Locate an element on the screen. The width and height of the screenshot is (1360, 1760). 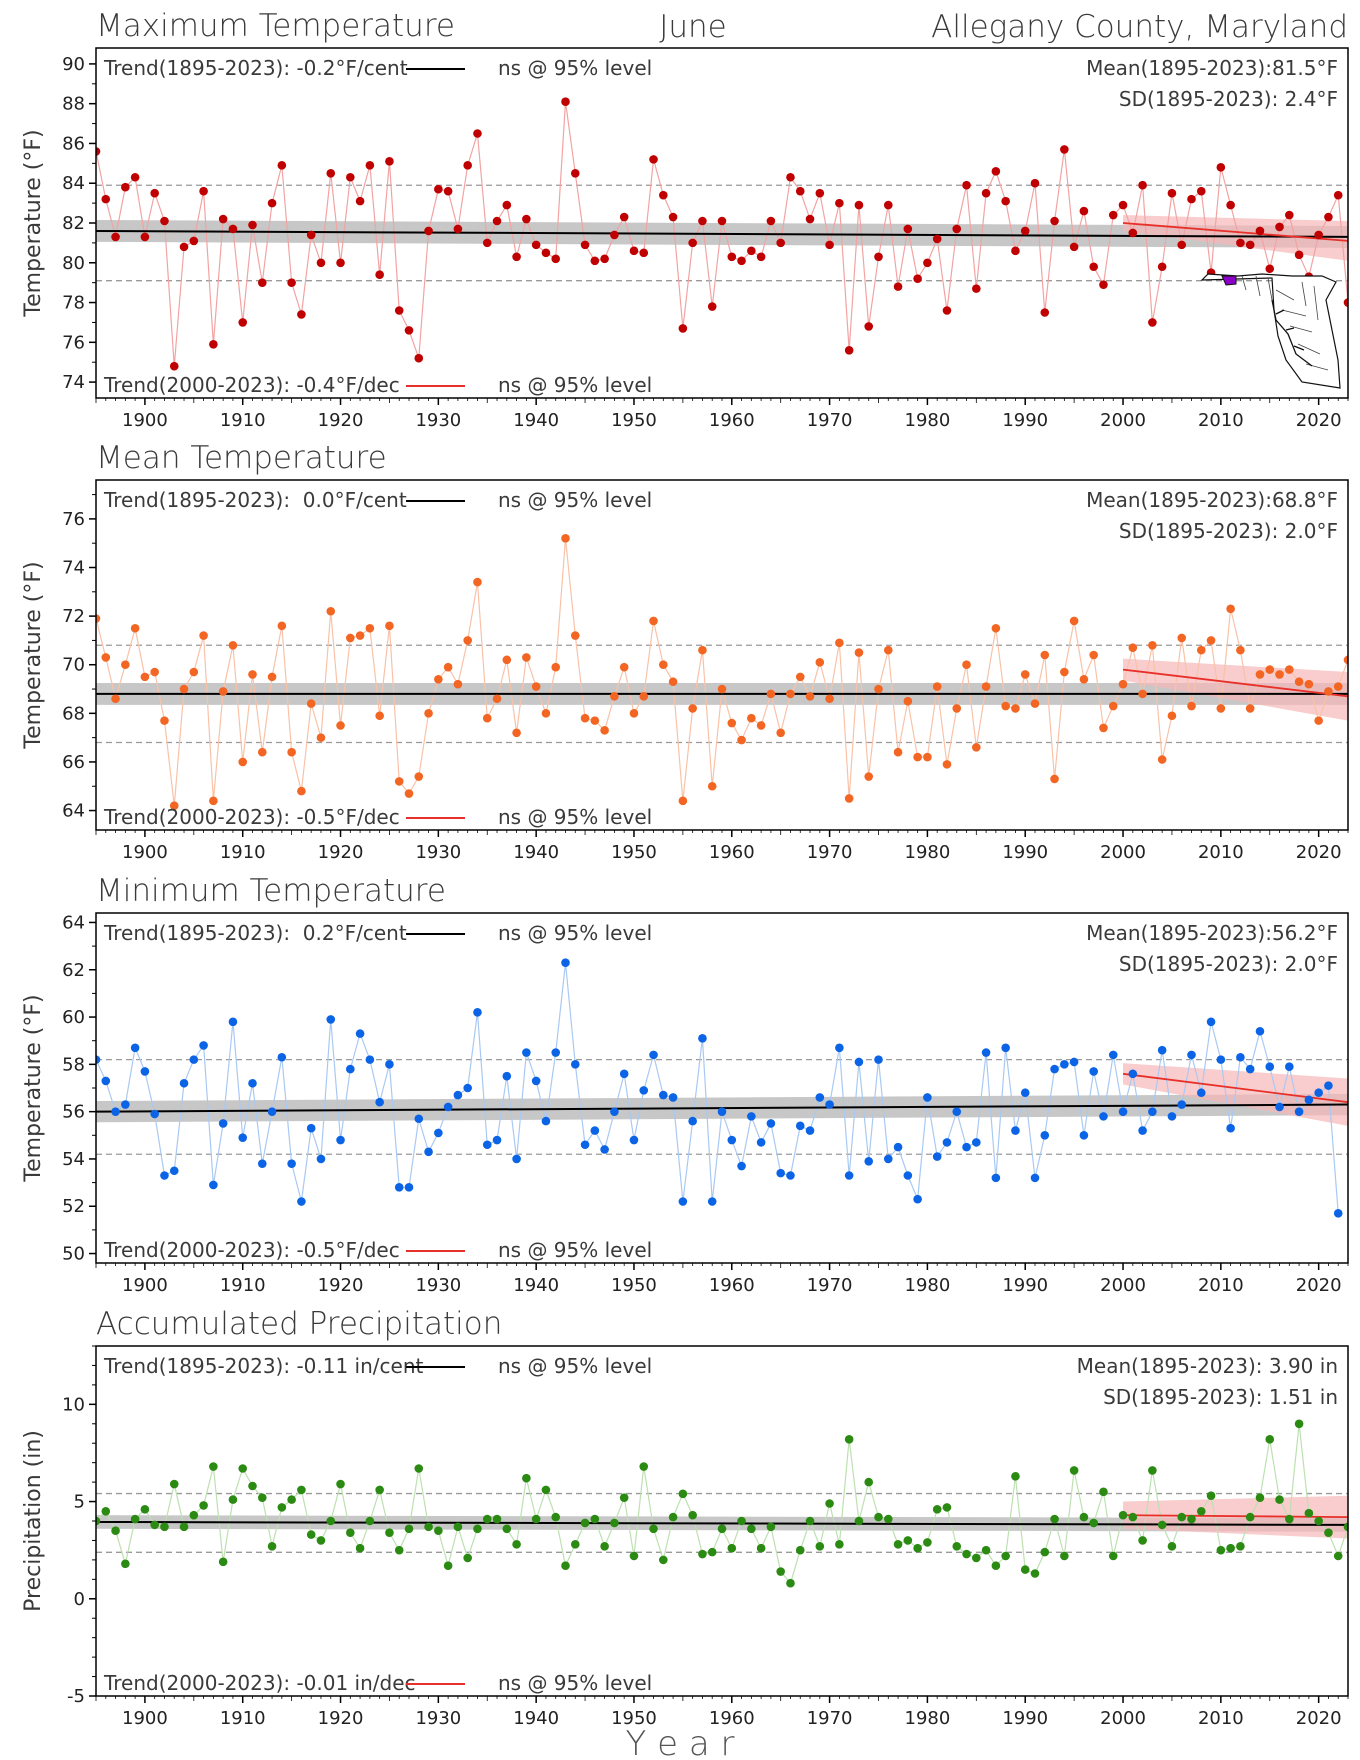
x-tick-label: 1940 is located at coordinates (536, 852).